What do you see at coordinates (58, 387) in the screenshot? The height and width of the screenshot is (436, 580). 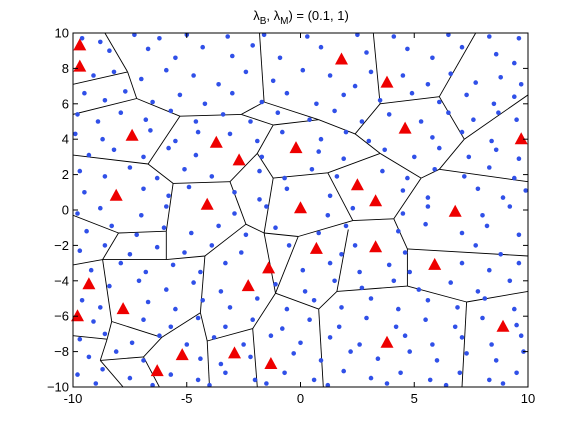 I see `y-tick-label: −10` at bounding box center [58, 387].